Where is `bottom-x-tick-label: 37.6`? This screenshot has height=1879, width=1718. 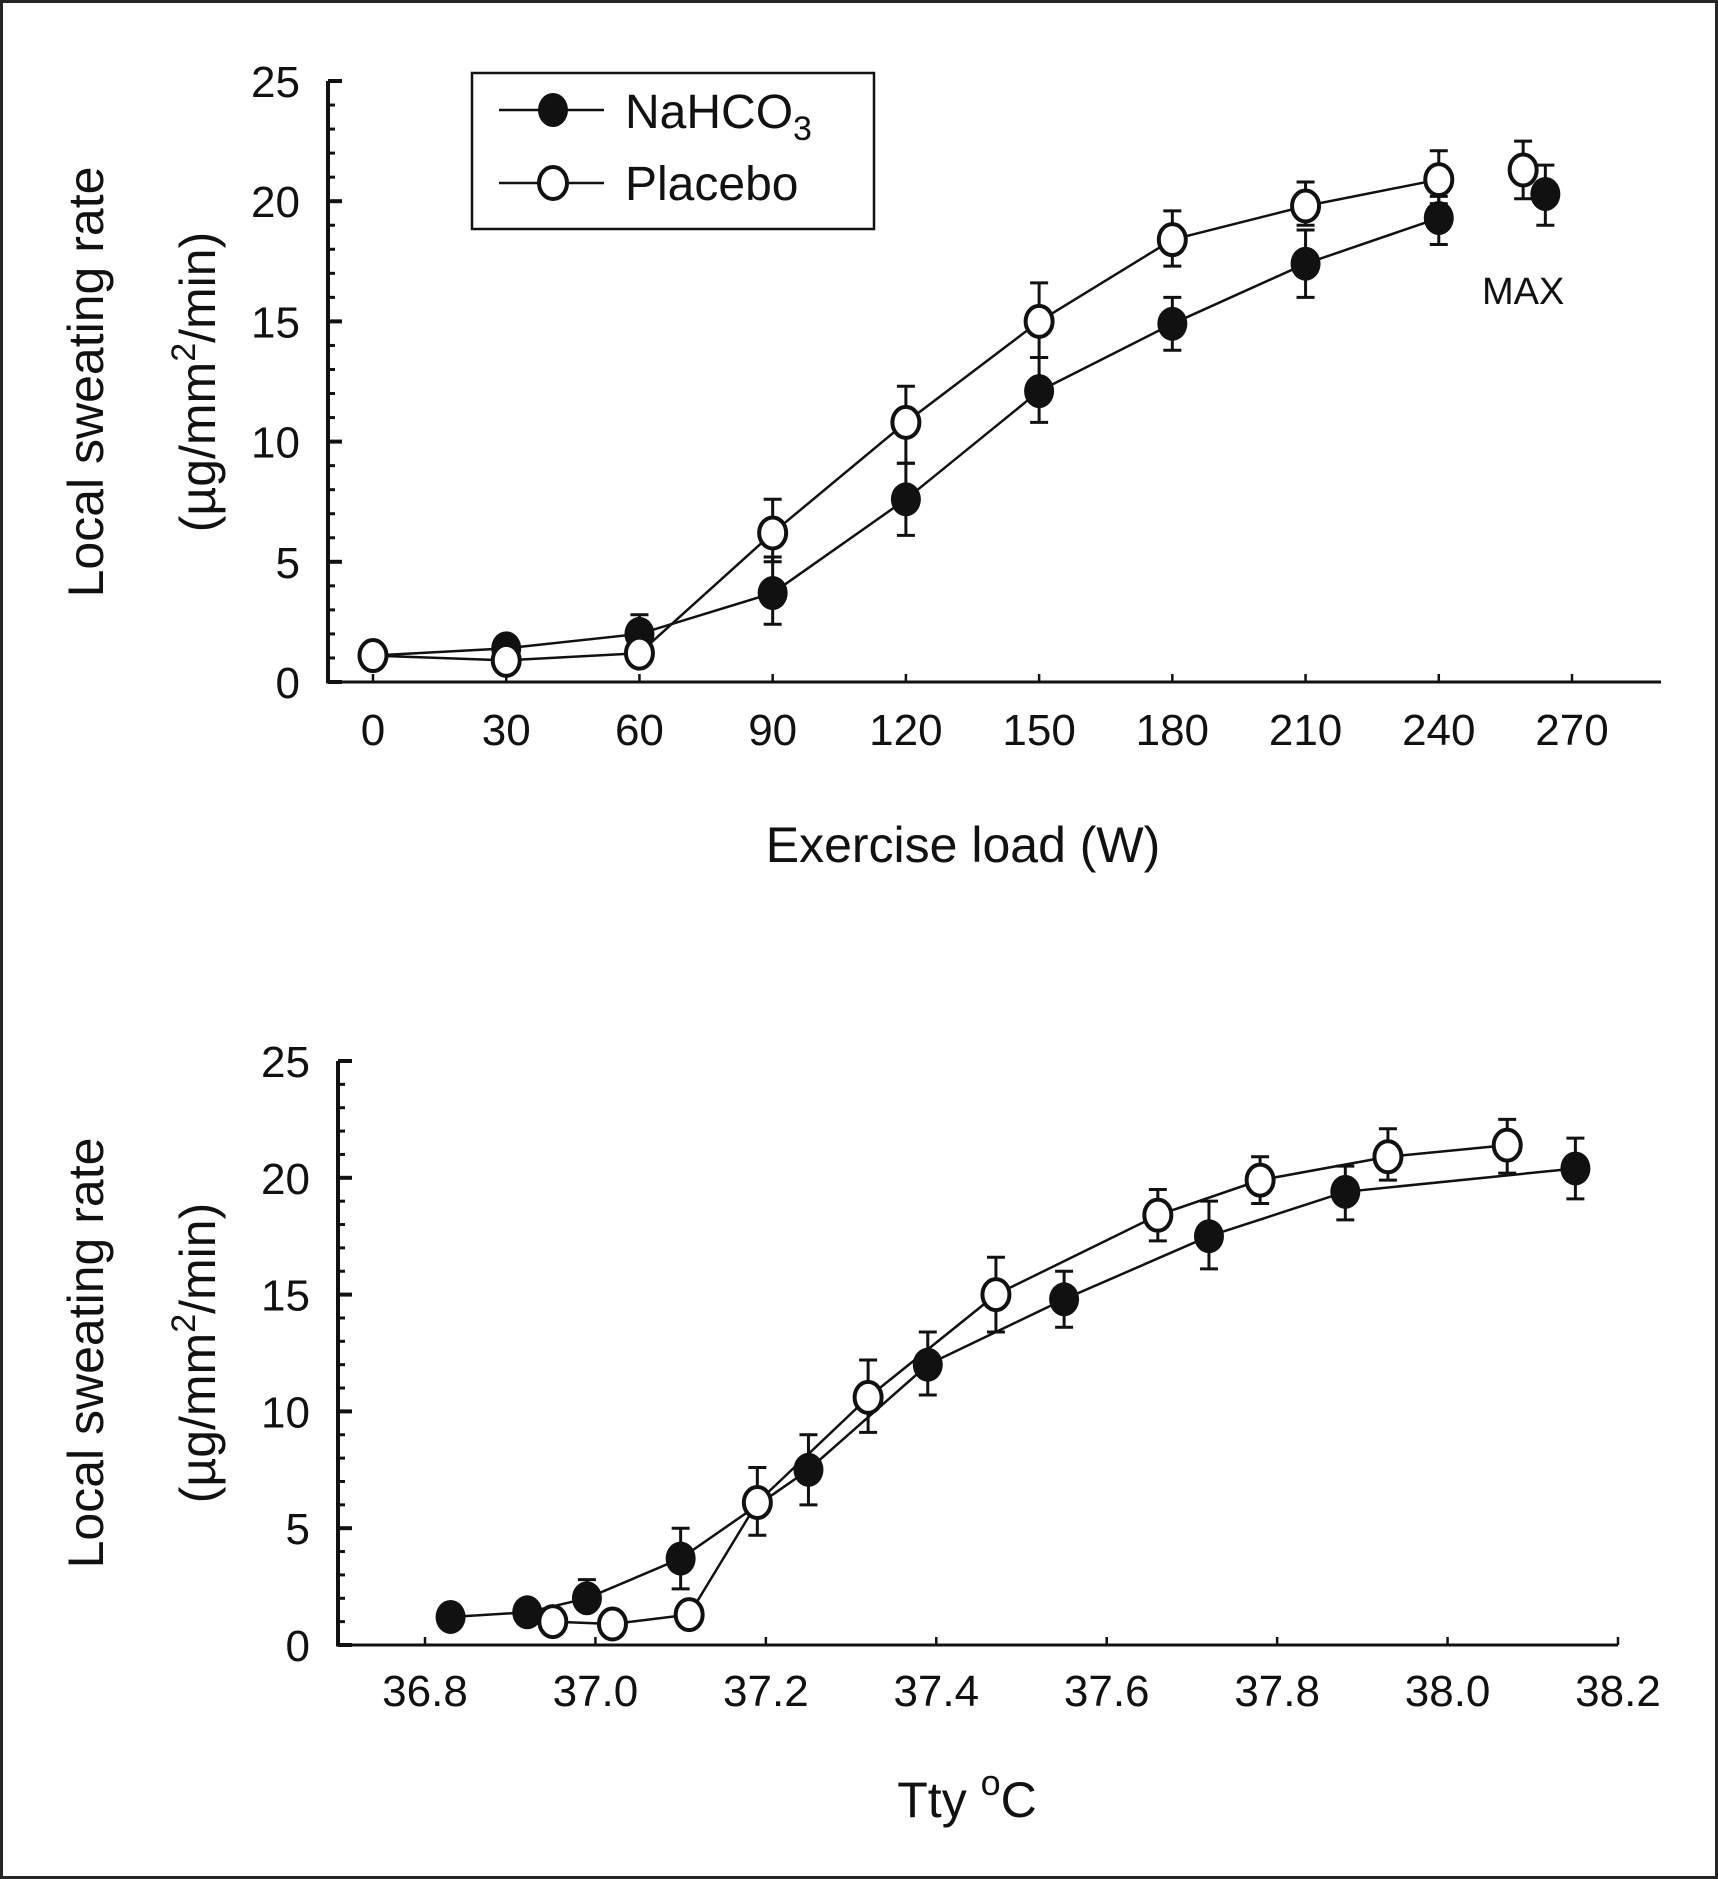 bottom-x-tick-label: 37.6 is located at coordinates (1107, 1691).